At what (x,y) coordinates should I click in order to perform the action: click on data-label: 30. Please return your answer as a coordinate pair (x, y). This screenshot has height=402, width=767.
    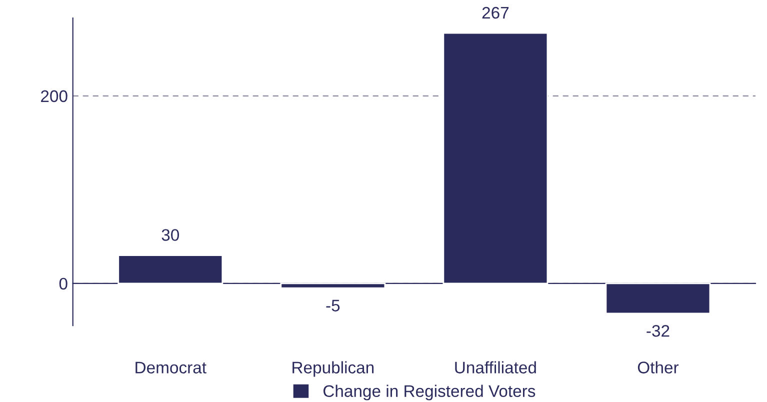
    Looking at the image, I should click on (170, 235).